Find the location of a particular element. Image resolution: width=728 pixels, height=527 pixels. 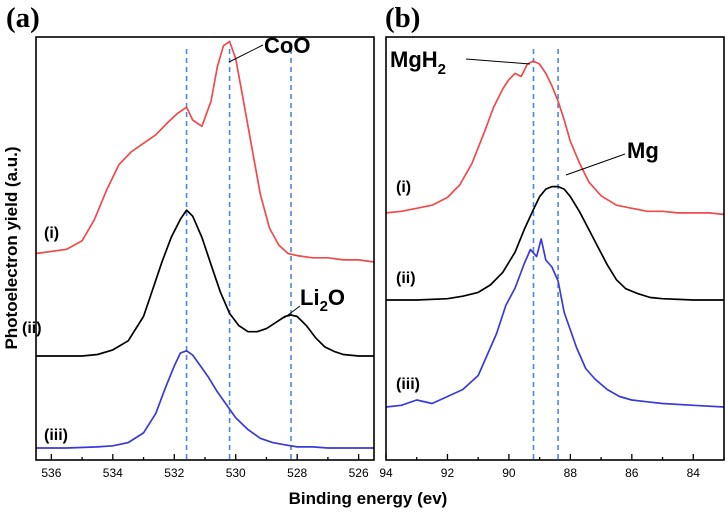

panel-a-series-iii-line is located at coordinates (205, 399).